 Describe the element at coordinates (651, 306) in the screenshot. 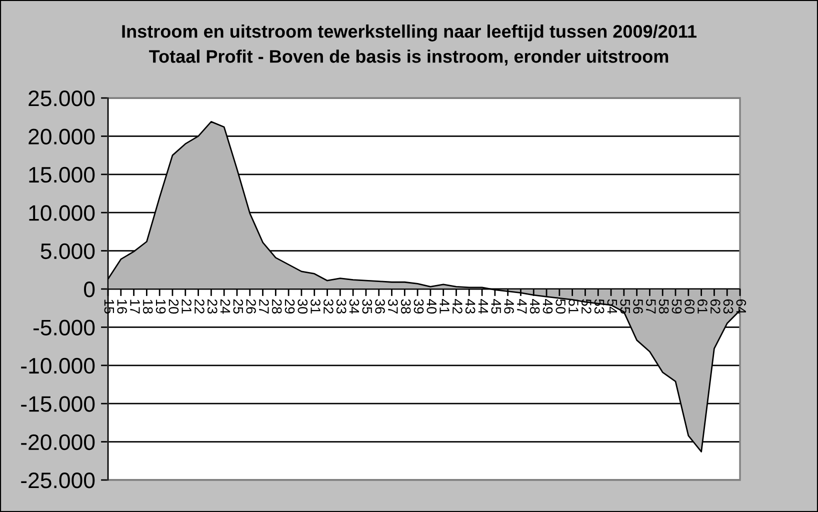

I see `x-tick-label: 57` at that location.